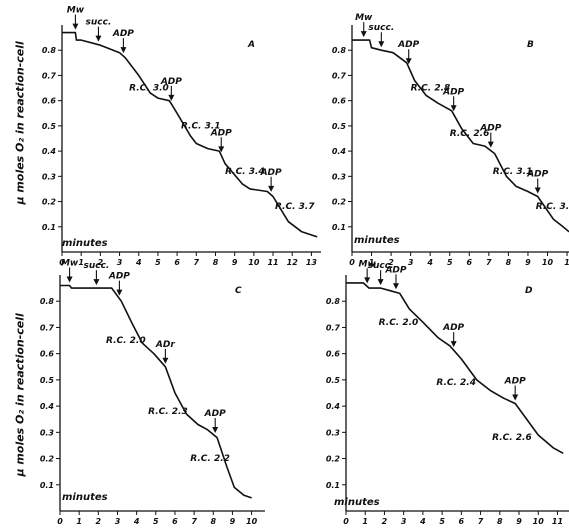  What do you see at coordinates (513, 172) in the screenshot?
I see `rc-ratio-label: R.C. 3.1` at bounding box center [513, 172].